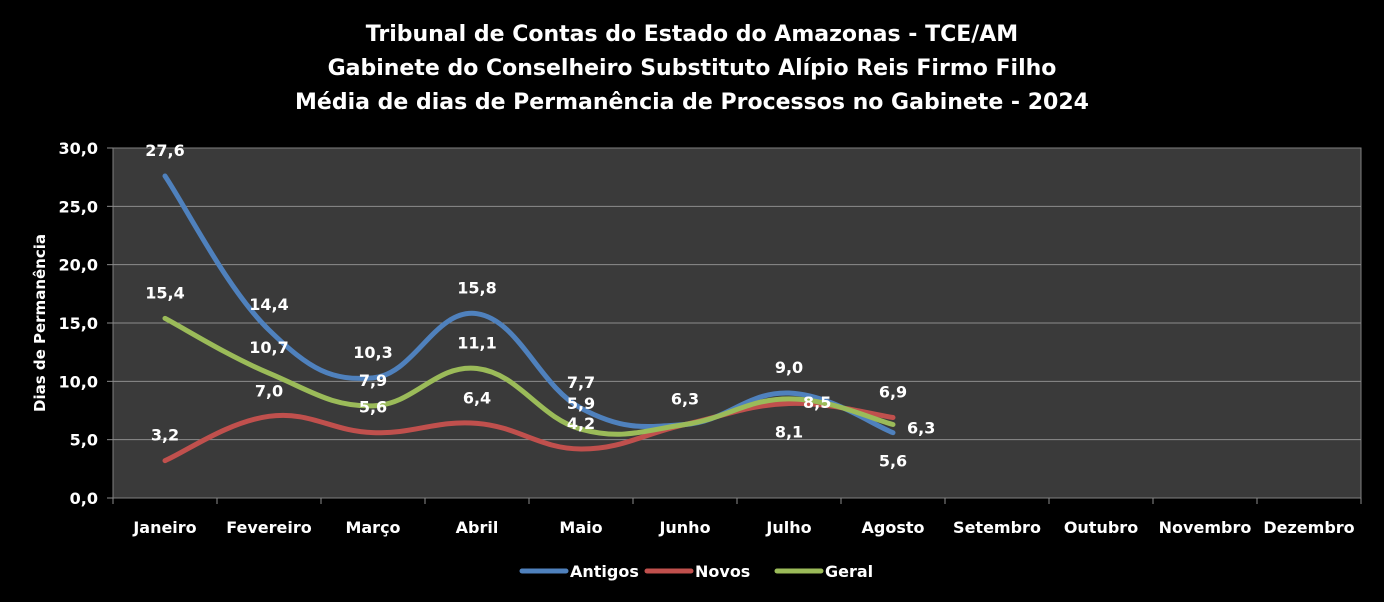 This screenshot has height=602, width=1384. What do you see at coordinates (1205, 527) in the screenshot?
I see `x-tick-label: Novembro` at bounding box center [1205, 527].